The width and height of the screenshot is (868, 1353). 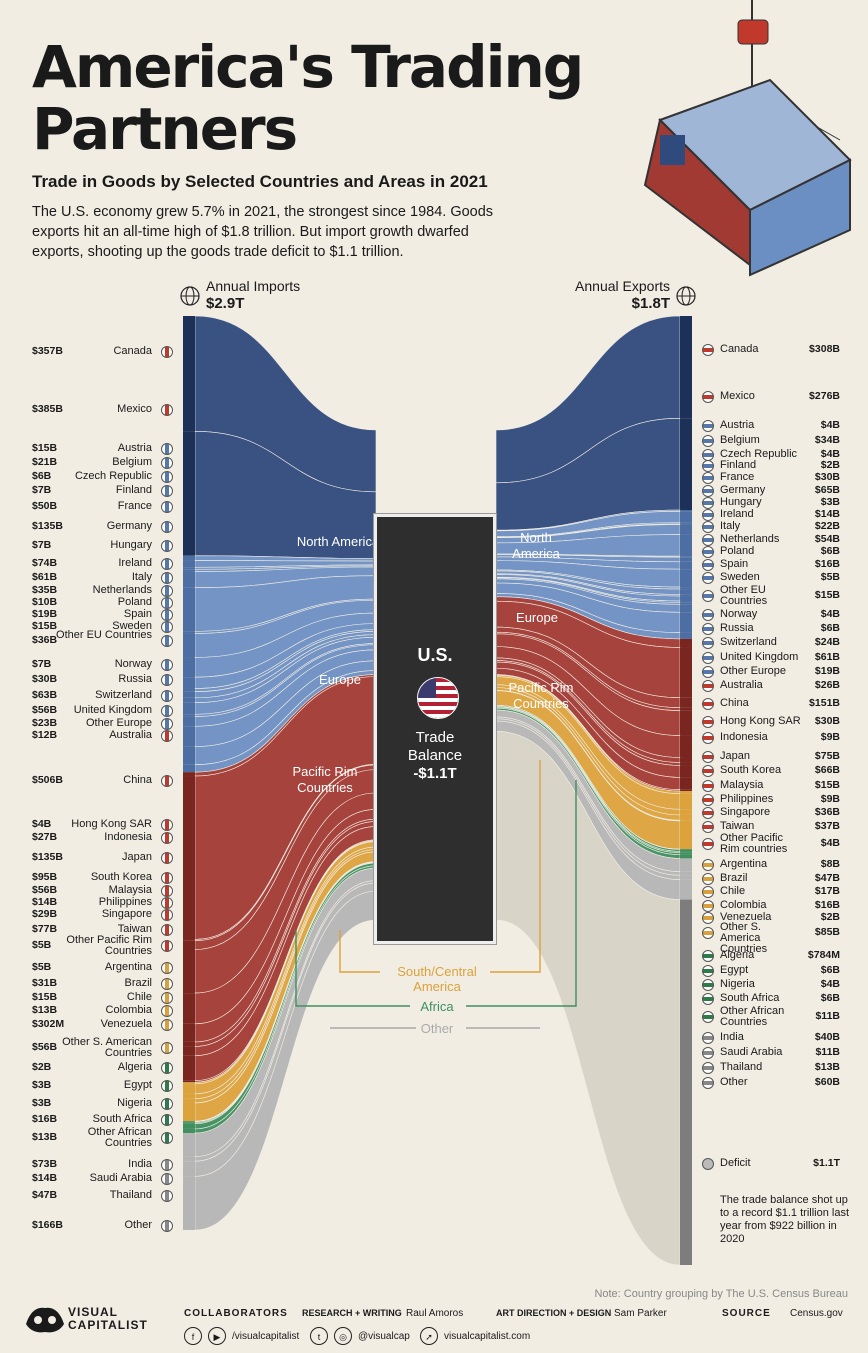 I want to click on export-bar-philippines, so click(x=686, y=764).